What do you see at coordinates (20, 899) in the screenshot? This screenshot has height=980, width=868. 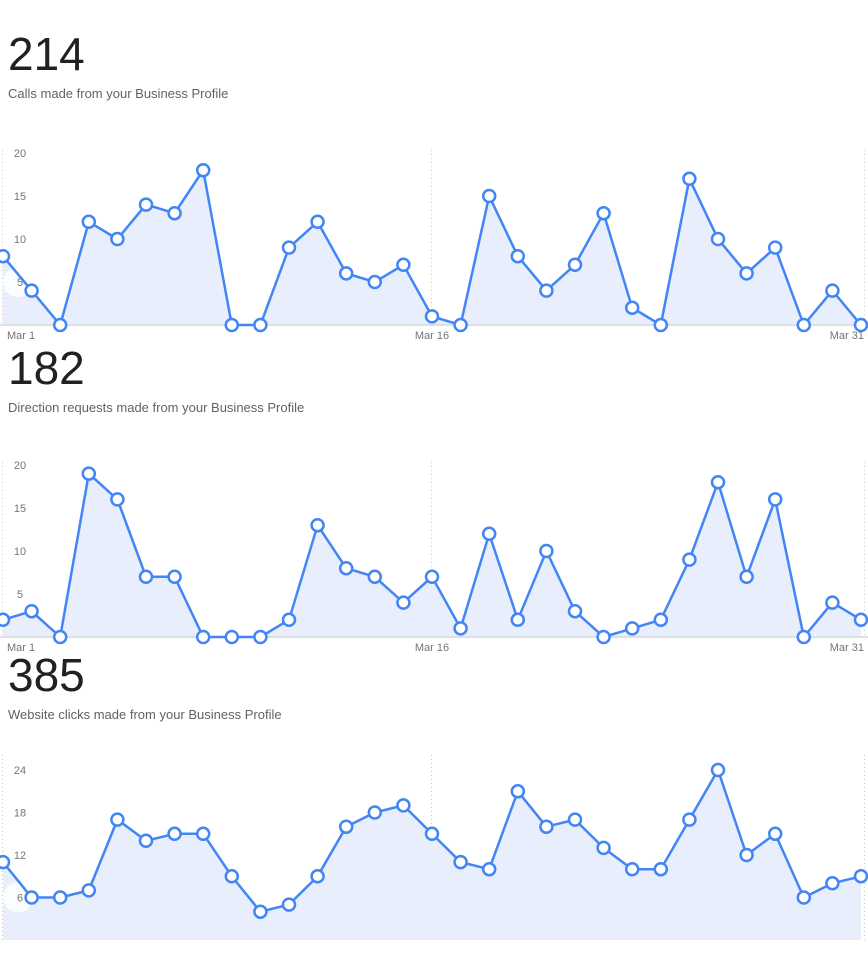 I see `y-axis-tick-label: 6` at bounding box center [20, 899].